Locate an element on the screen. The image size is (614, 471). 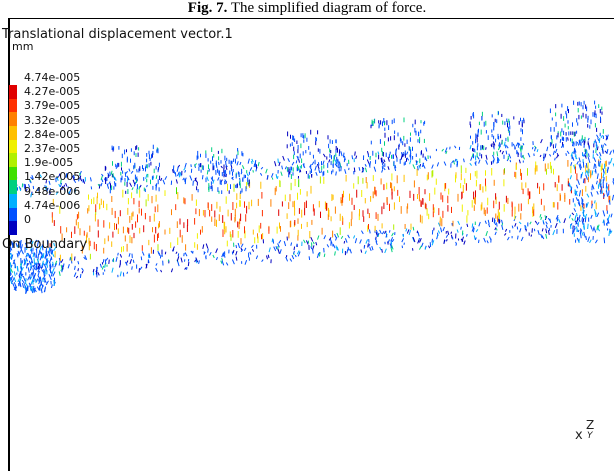
figure-caption-label: Fig. 7. is located at coordinates (208, 8).